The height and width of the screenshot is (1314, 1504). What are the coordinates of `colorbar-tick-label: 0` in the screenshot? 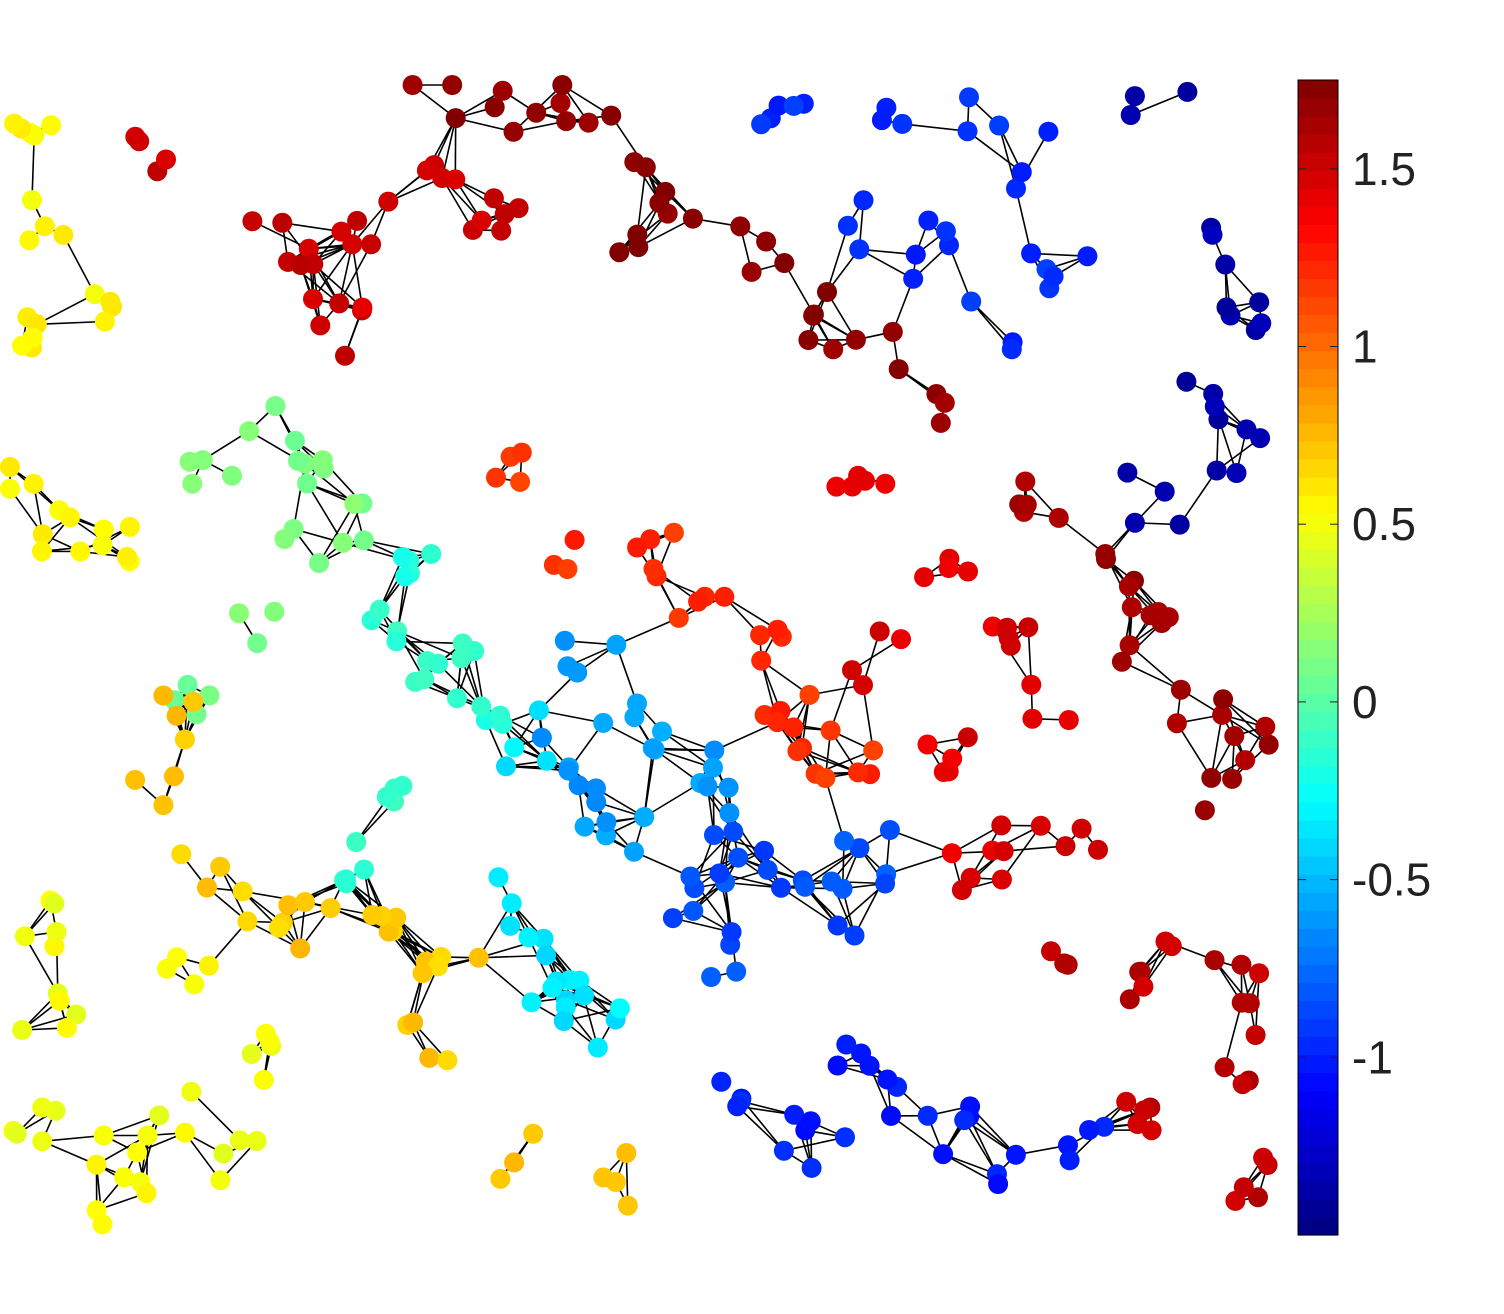 It's located at (1365, 702).